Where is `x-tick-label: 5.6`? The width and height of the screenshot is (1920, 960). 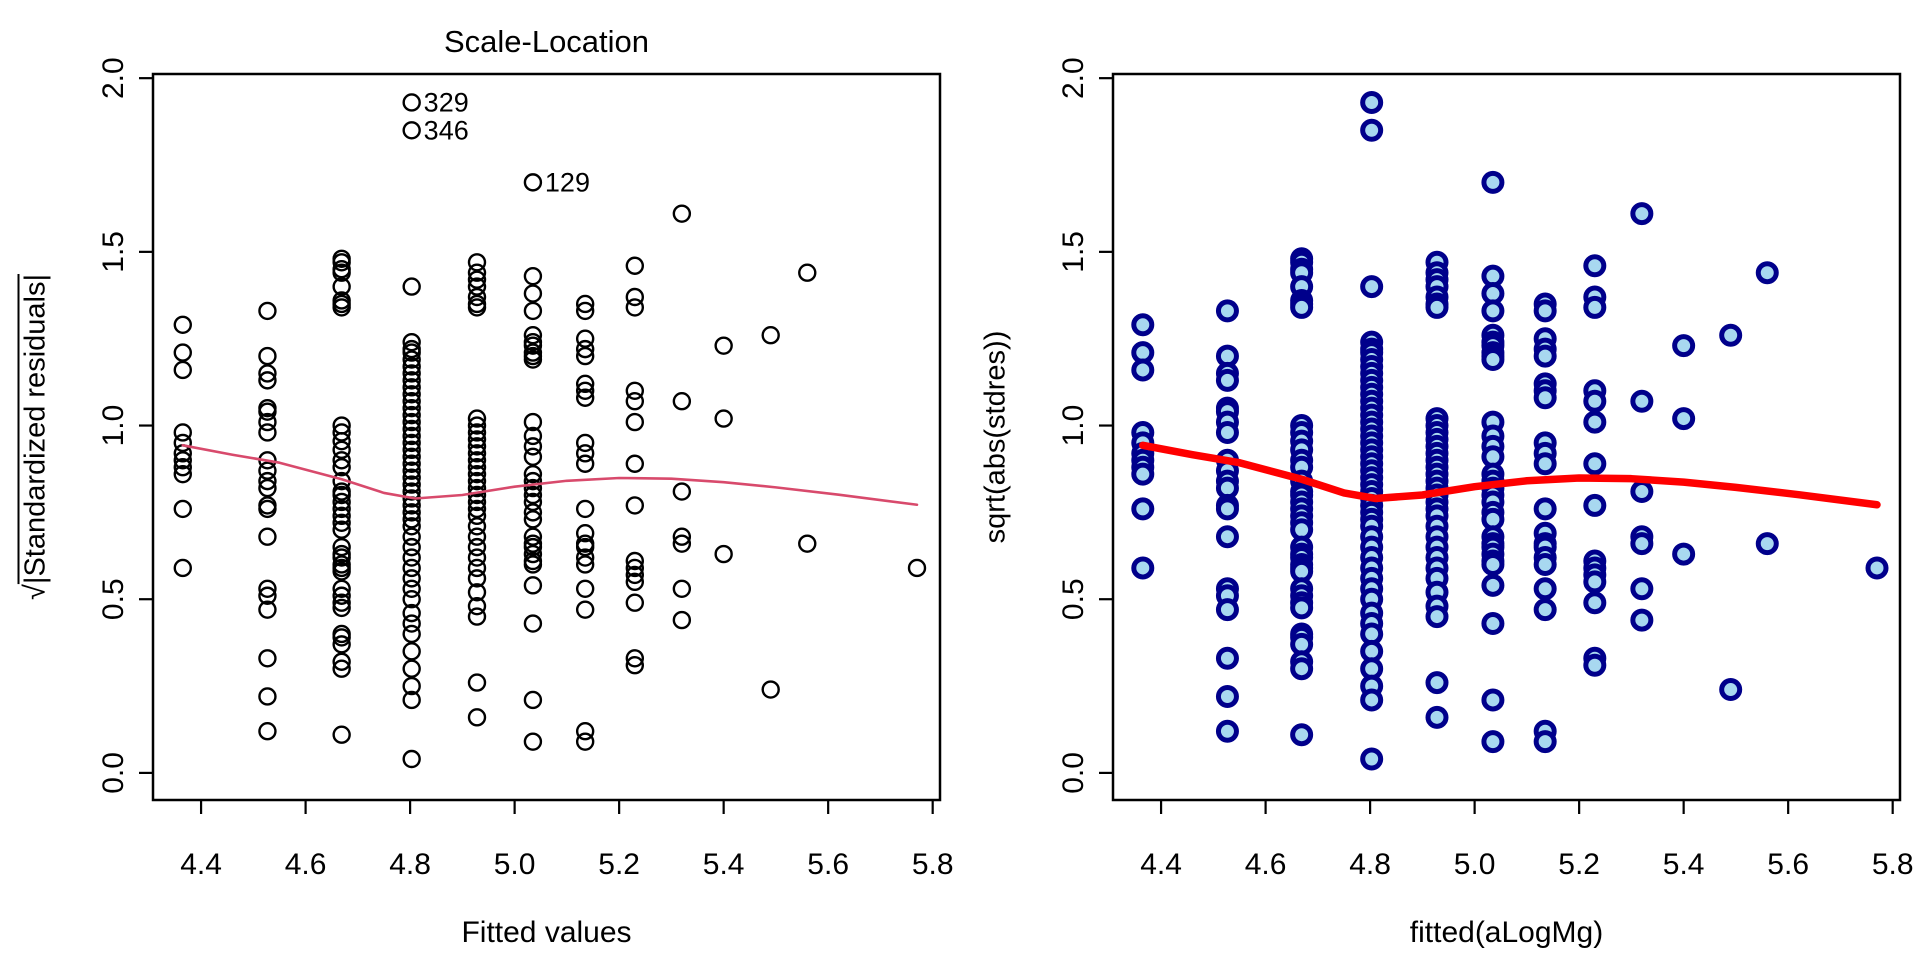
x-tick-label: 5.6 is located at coordinates (828, 864).